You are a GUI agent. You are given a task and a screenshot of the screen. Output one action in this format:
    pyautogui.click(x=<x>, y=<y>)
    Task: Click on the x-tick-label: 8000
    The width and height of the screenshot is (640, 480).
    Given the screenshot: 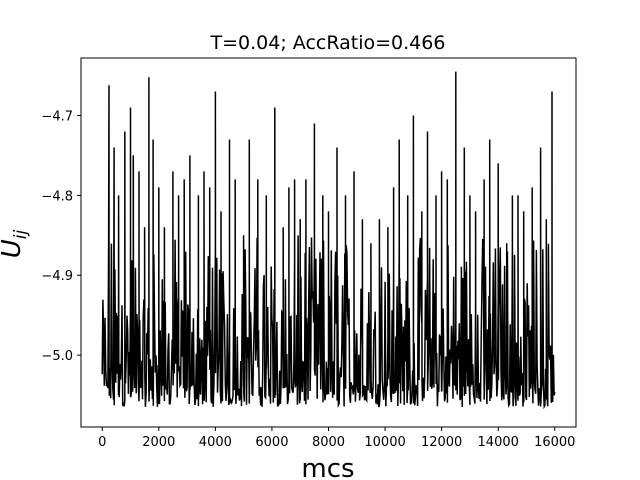 What is the action you would take?
    pyautogui.click(x=328, y=442)
    